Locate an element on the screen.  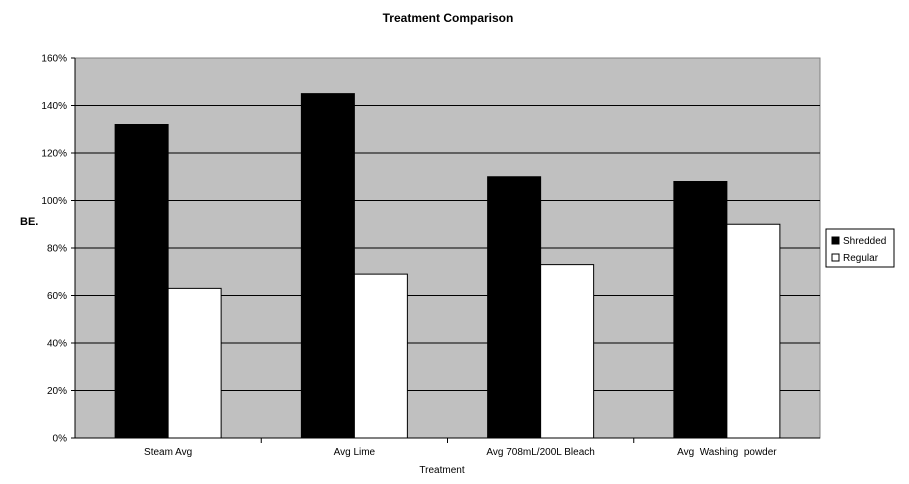
legend-swatch-shredded is located at coordinates (835, 240).